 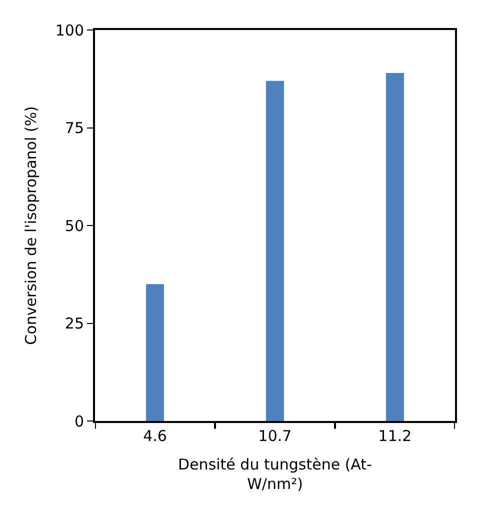 What do you see at coordinates (74, 225) in the screenshot?
I see `y-tick-label: 50` at bounding box center [74, 225].